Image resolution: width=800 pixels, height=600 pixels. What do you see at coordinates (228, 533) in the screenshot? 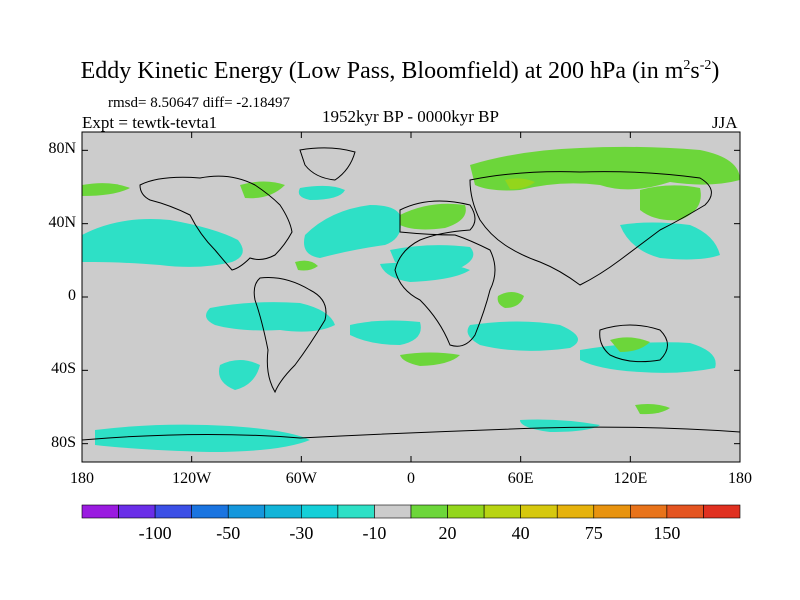
I see `colorbar-label: -50` at bounding box center [228, 533].